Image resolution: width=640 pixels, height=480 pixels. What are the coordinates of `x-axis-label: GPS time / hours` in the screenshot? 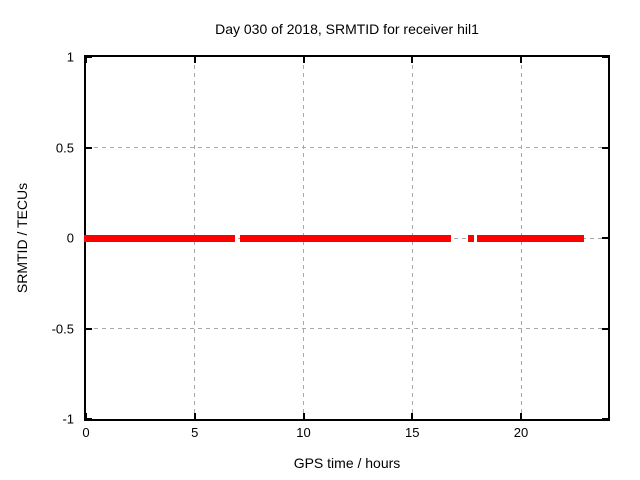 It's located at (347, 463).